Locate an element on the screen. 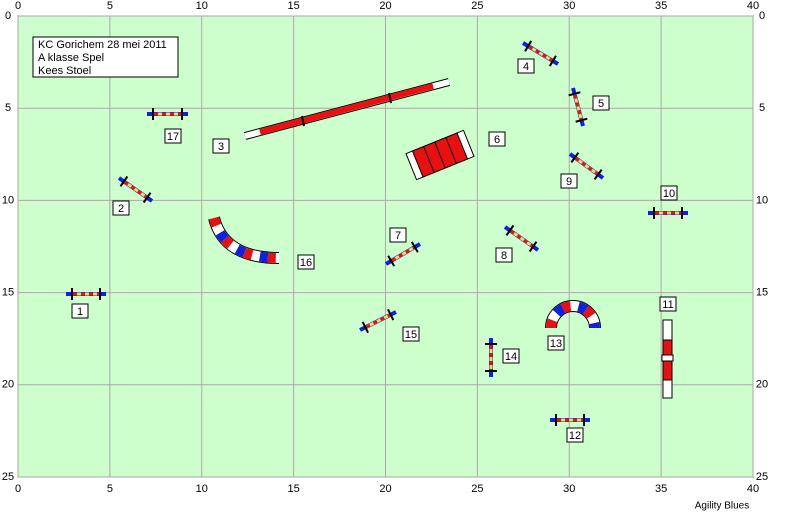 The width and height of the screenshot is (800, 514). obstacle-label: 9 is located at coordinates (569, 182).